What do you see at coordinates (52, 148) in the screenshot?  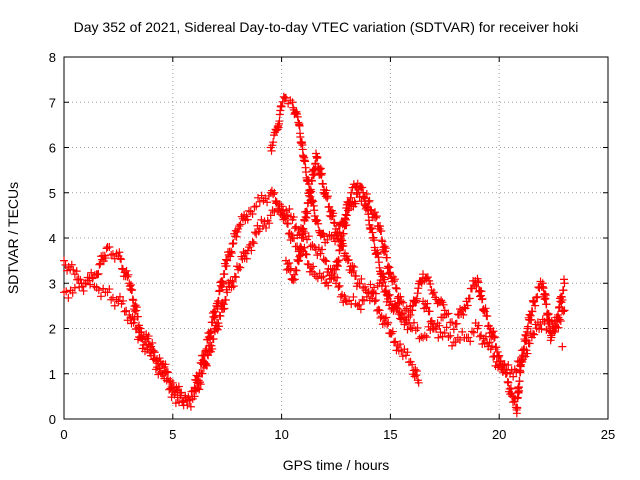 I see `y-tick-label: 6` at bounding box center [52, 148].